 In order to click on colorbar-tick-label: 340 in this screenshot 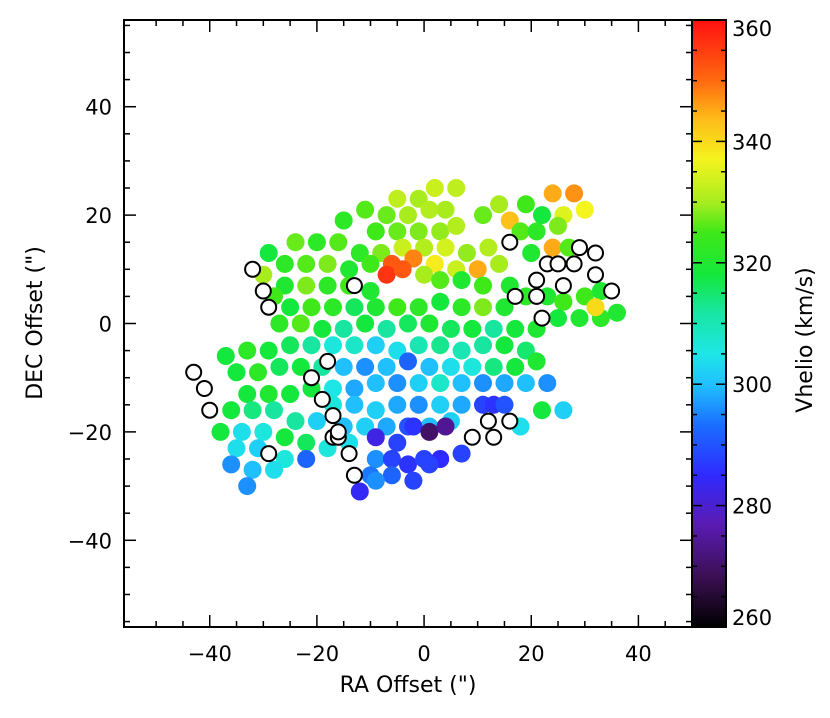, I will do `click(752, 142)`.